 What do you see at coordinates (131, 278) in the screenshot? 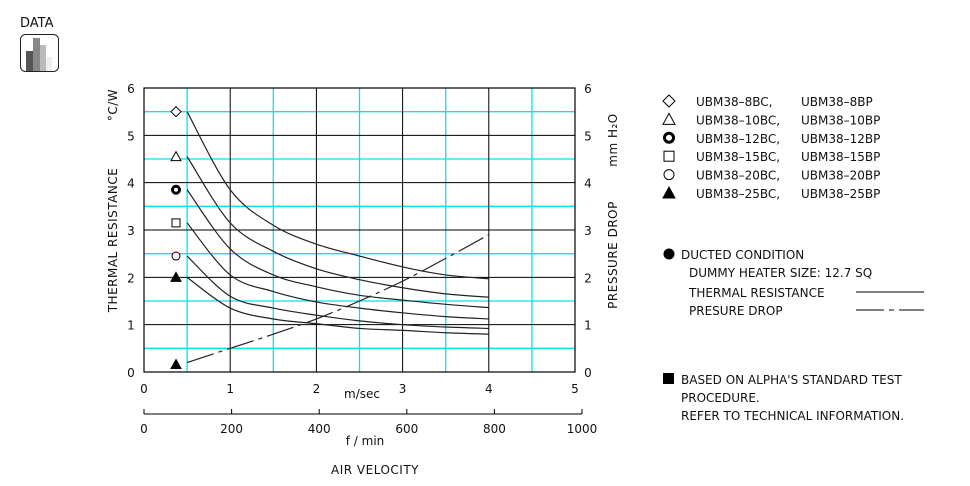
I see `y-tick-label: 2` at bounding box center [131, 278].